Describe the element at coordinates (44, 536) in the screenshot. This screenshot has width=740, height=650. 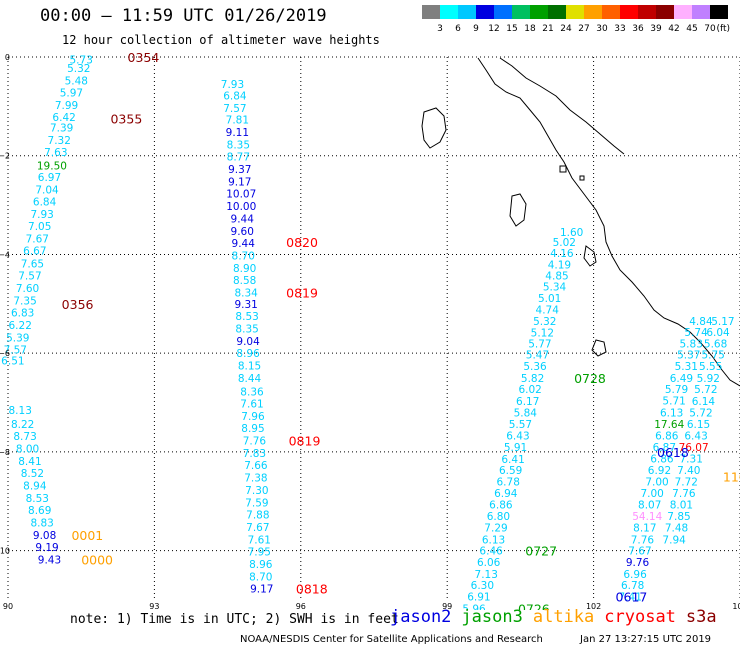
I see `wave-height-value: 9.08` at that location.